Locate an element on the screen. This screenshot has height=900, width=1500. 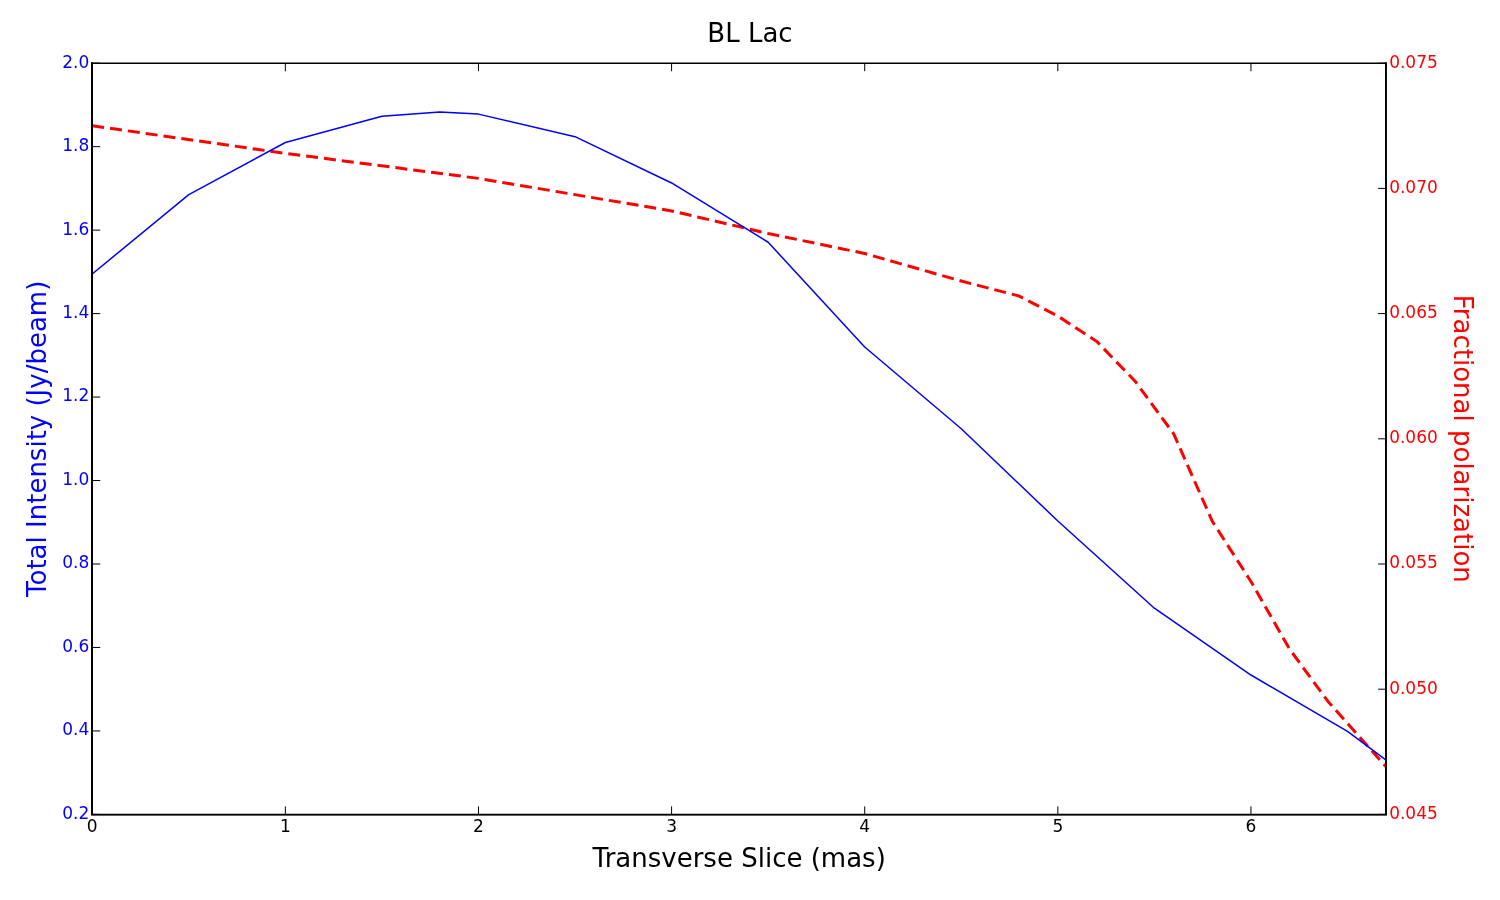
y-tick-label: 1.0 is located at coordinates (76, 478).